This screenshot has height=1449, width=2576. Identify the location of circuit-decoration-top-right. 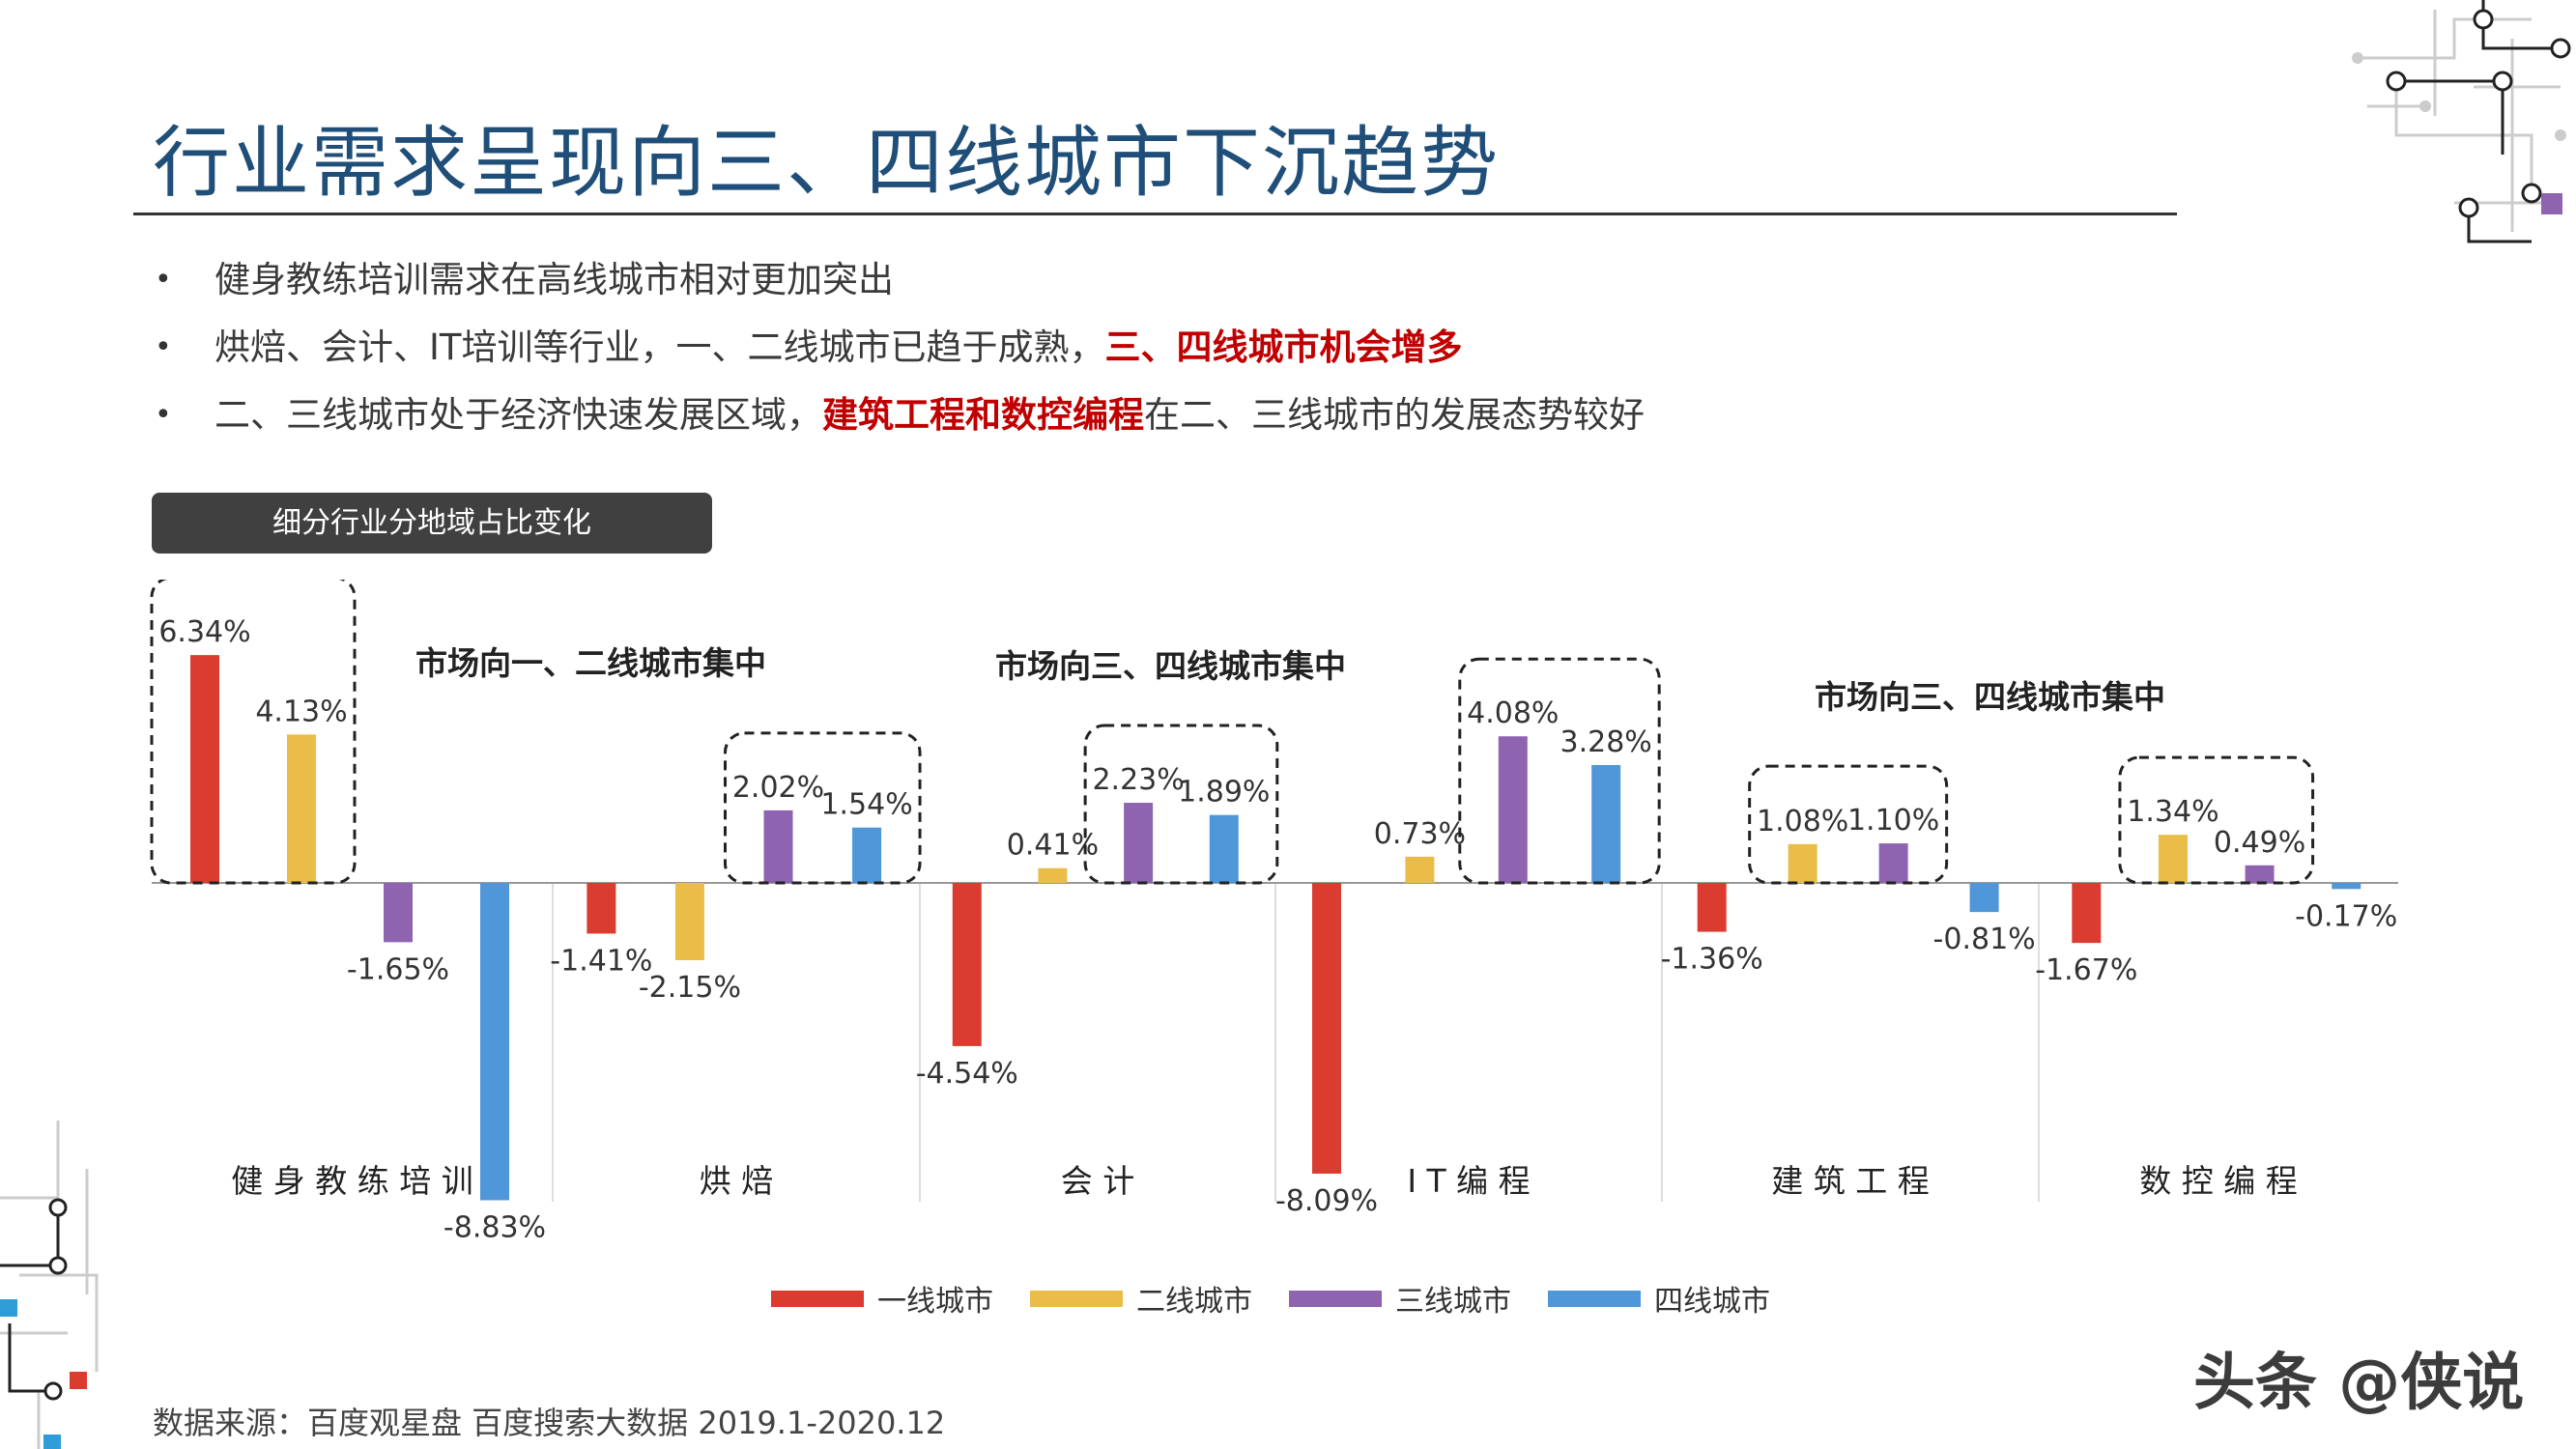
(2461, 121).